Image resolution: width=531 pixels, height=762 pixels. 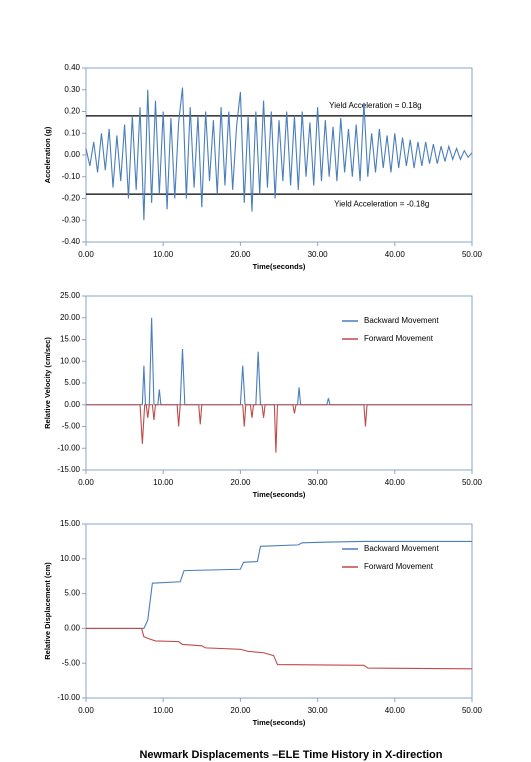 What do you see at coordinates (72, 89) in the screenshot?
I see `y-tick-label: 0.30` at bounding box center [72, 89].